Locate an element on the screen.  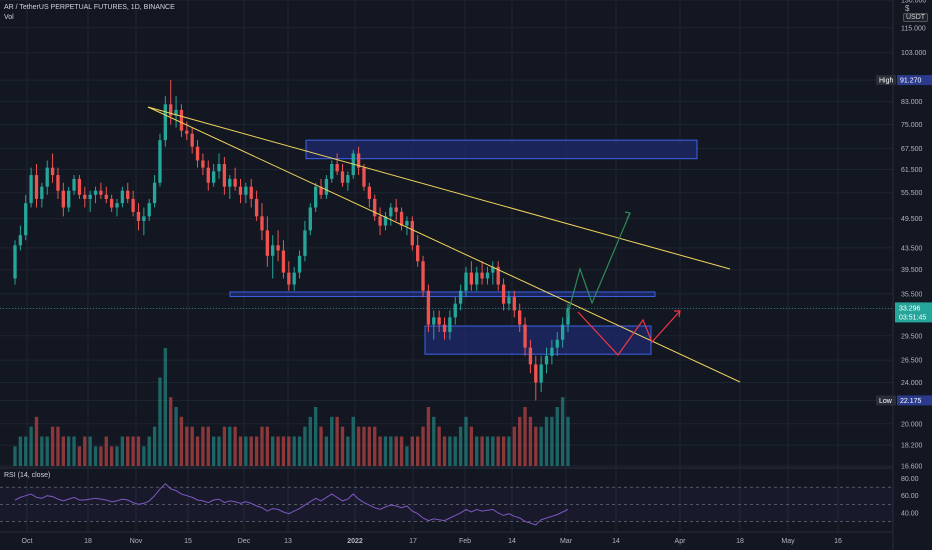
time-axis-label: Oct is located at coordinates (27, 541).